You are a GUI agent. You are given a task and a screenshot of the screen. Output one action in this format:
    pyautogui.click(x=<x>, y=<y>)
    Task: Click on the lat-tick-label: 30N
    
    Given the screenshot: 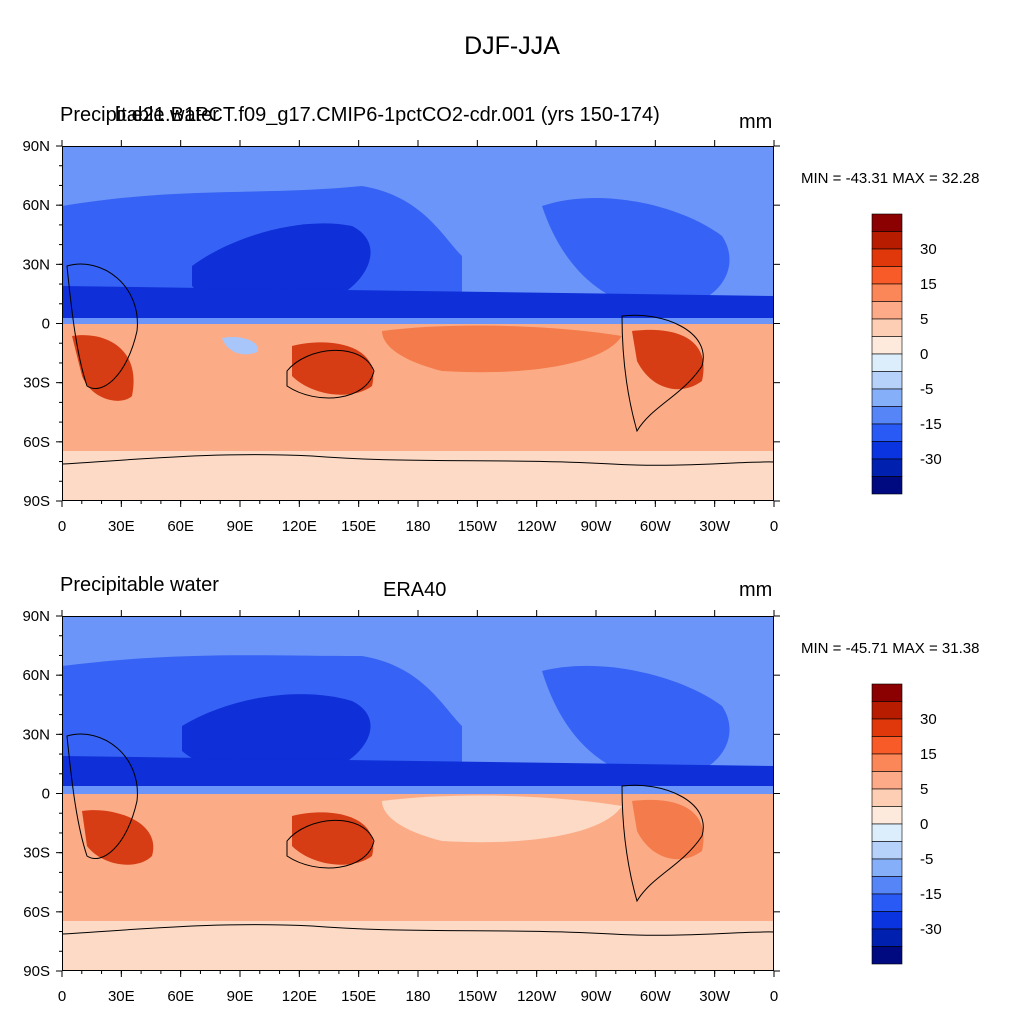 What is the action you would take?
    pyautogui.click(x=36, y=264)
    